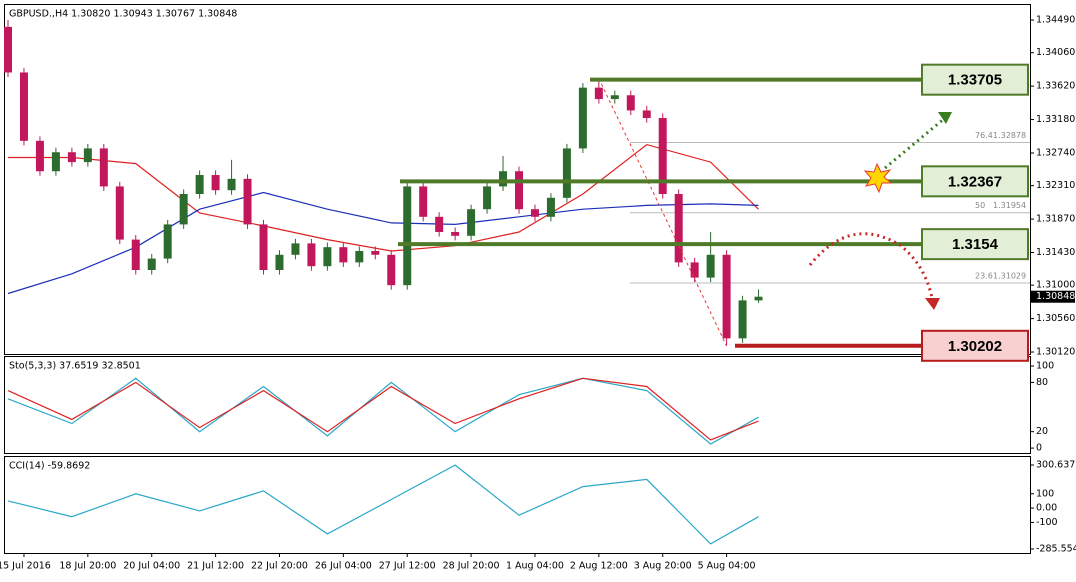 This screenshot has width=1076, height=582. What do you see at coordinates (279, 566) in the screenshot?
I see `x-tick-label: 22 Jul 20:00` at bounding box center [279, 566].